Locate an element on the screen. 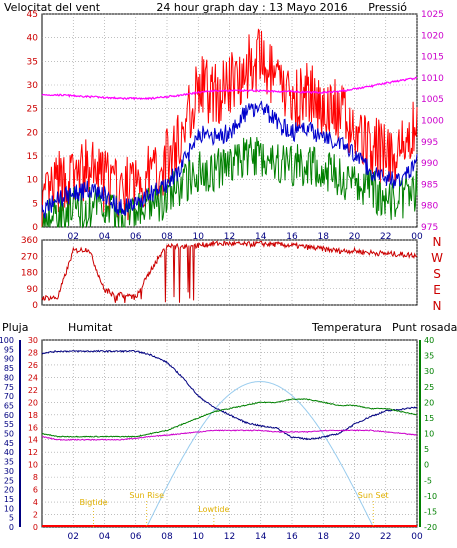 The height and width of the screenshot is (548, 457). climate-x-tick-label: 20 is located at coordinates (355, 537).